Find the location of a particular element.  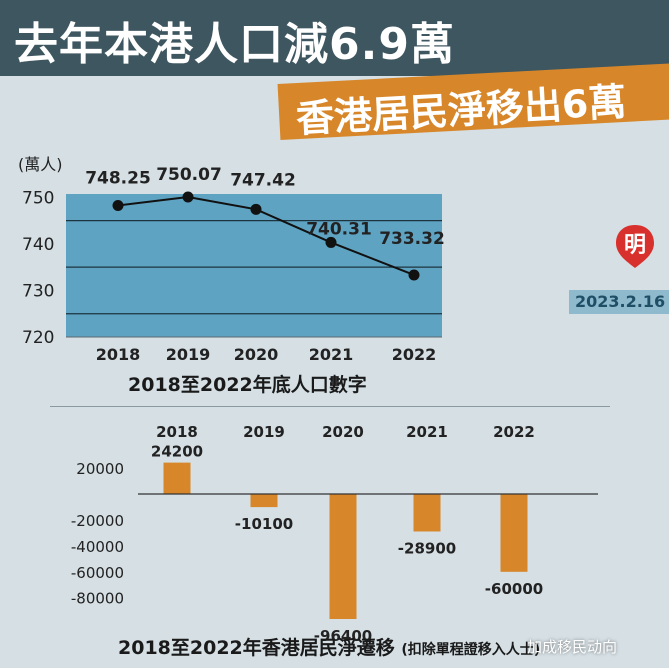

line-chart-data-label: 748.25 is located at coordinates (118, 178).